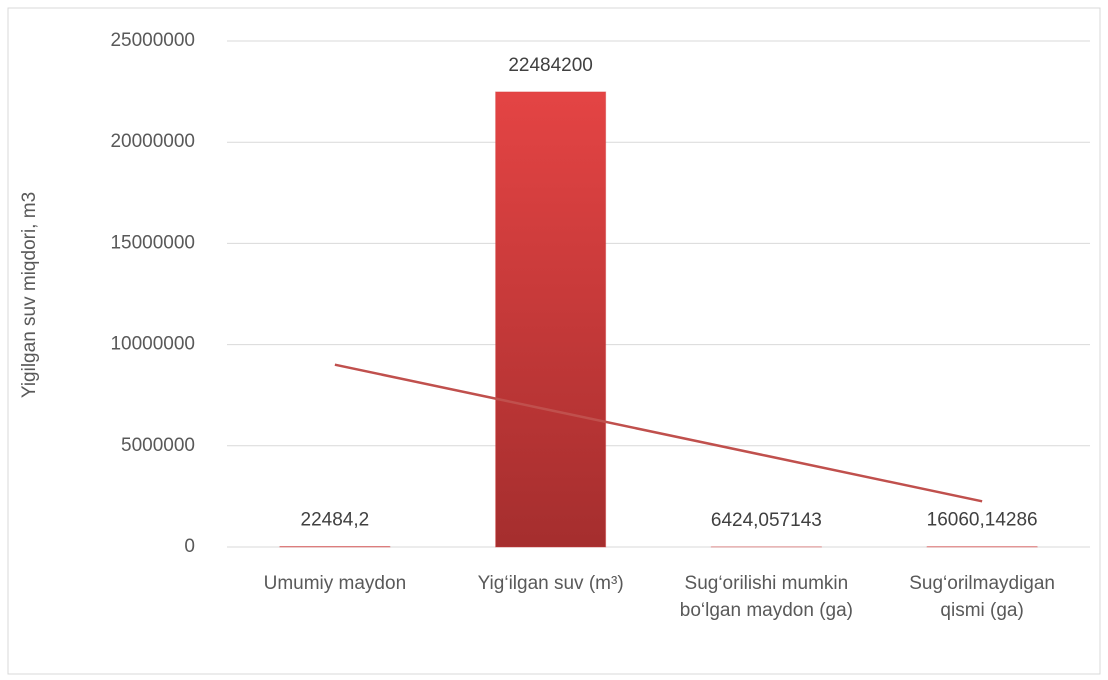 The image size is (1108, 680). I want to click on y-tick-label: 25000000, so click(152, 40).